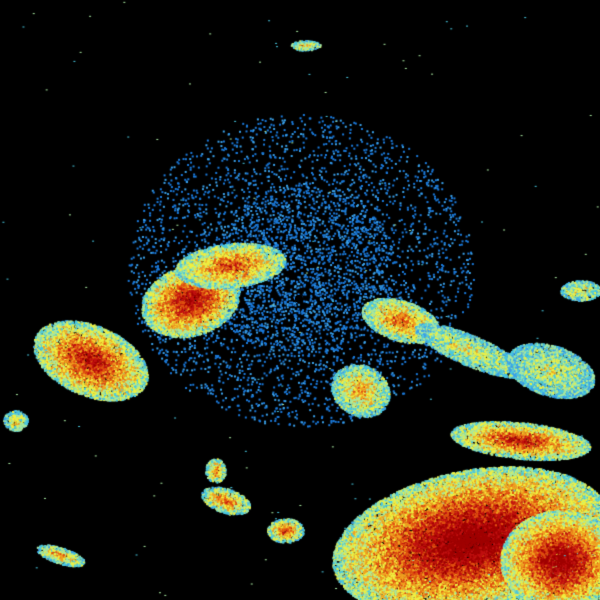 This screenshot has width=600, height=600. I want to click on radar-site-marker, so click(299, 299).